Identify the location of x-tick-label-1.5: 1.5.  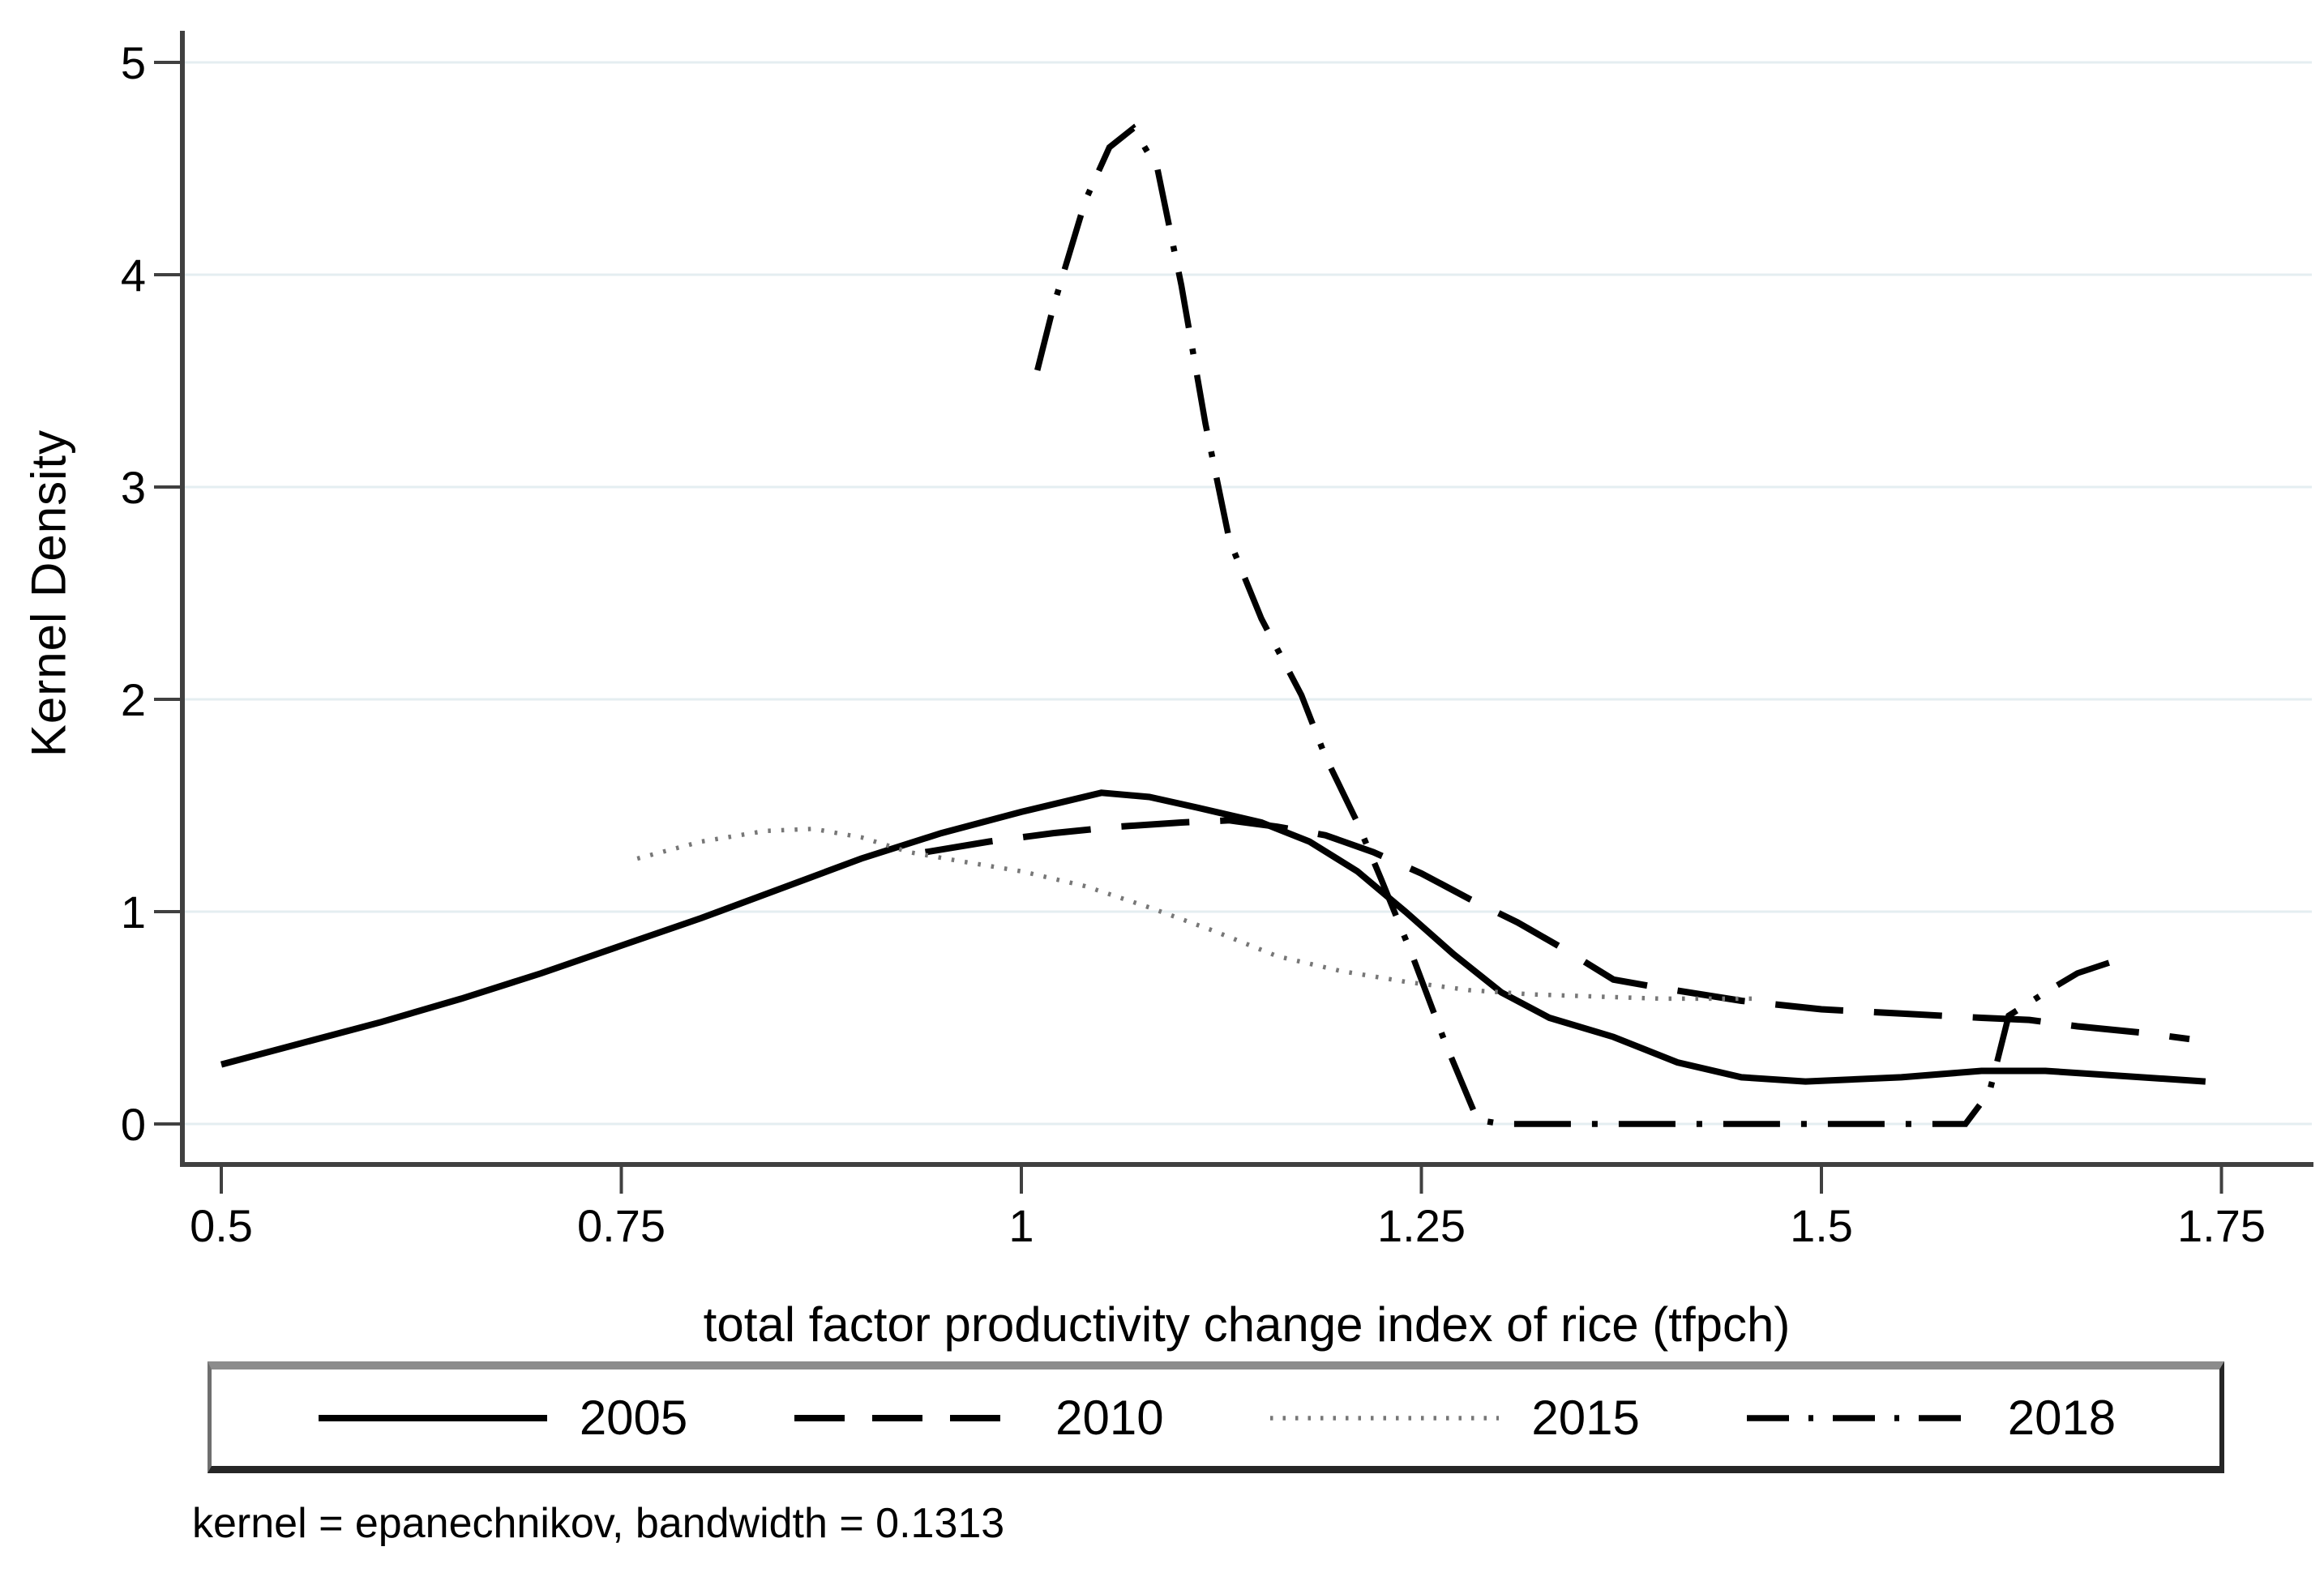
(1821, 1225).